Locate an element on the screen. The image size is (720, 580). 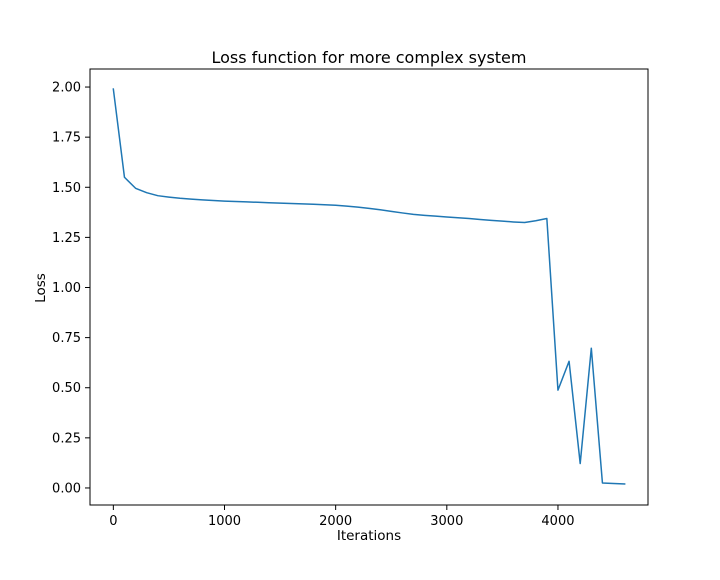
chart-title: Loss function for more complex system is located at coordinates (369, 57).